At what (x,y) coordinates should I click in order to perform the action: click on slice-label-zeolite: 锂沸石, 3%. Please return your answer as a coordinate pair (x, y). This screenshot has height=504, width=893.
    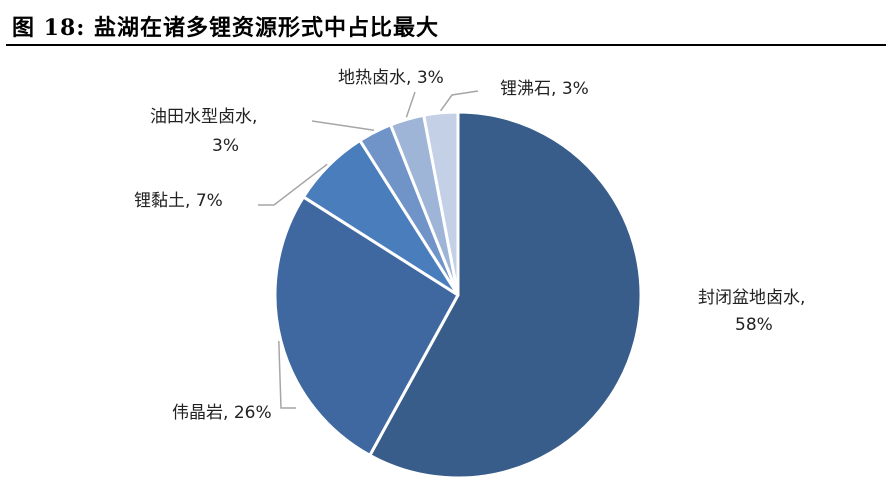
    Looking at the image, I should click on (544, 89).